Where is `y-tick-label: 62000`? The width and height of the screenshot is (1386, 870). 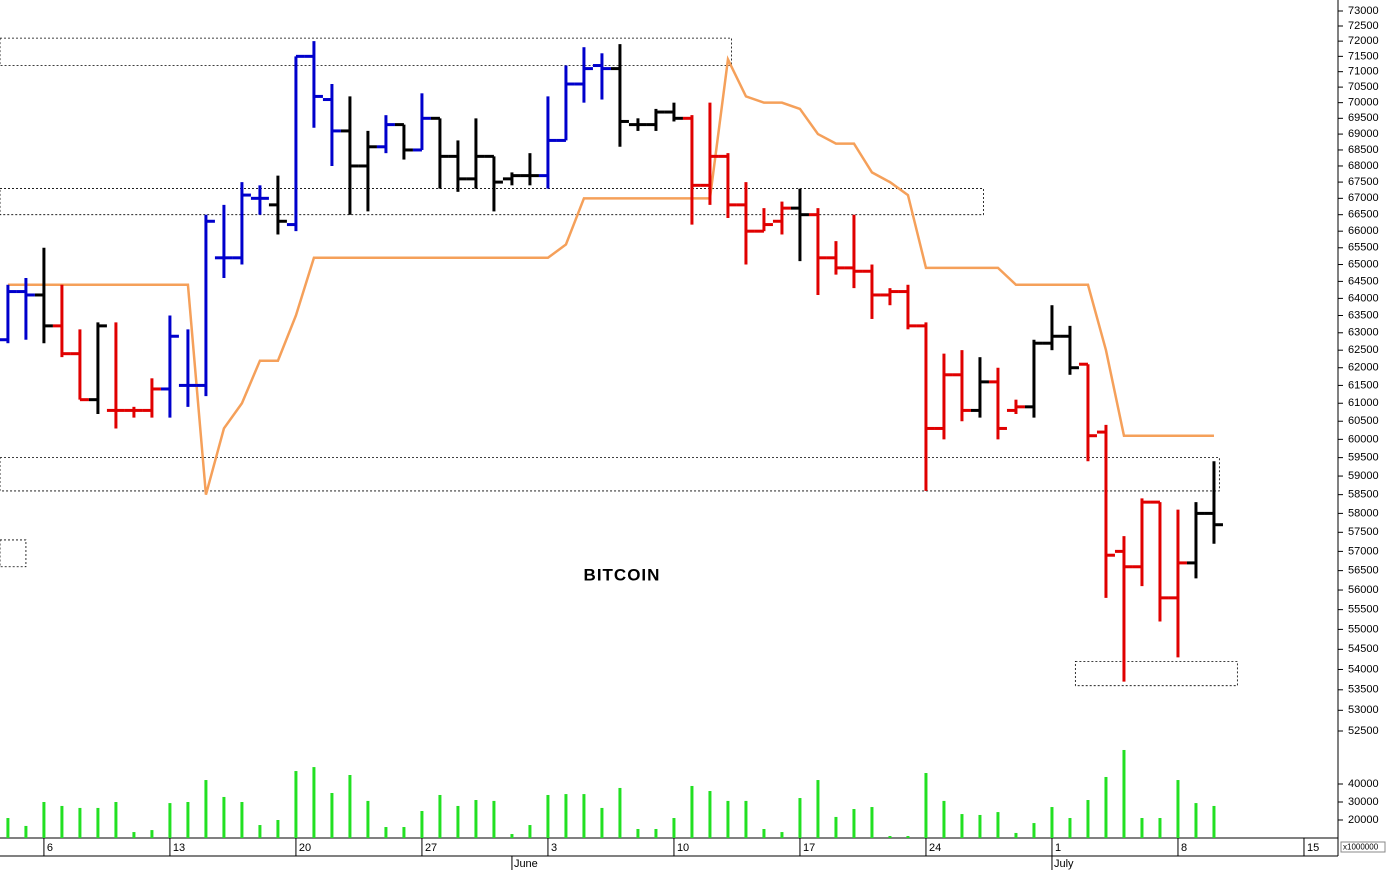
y-tick-label: 62000 is located at coordinates (1363, 368).